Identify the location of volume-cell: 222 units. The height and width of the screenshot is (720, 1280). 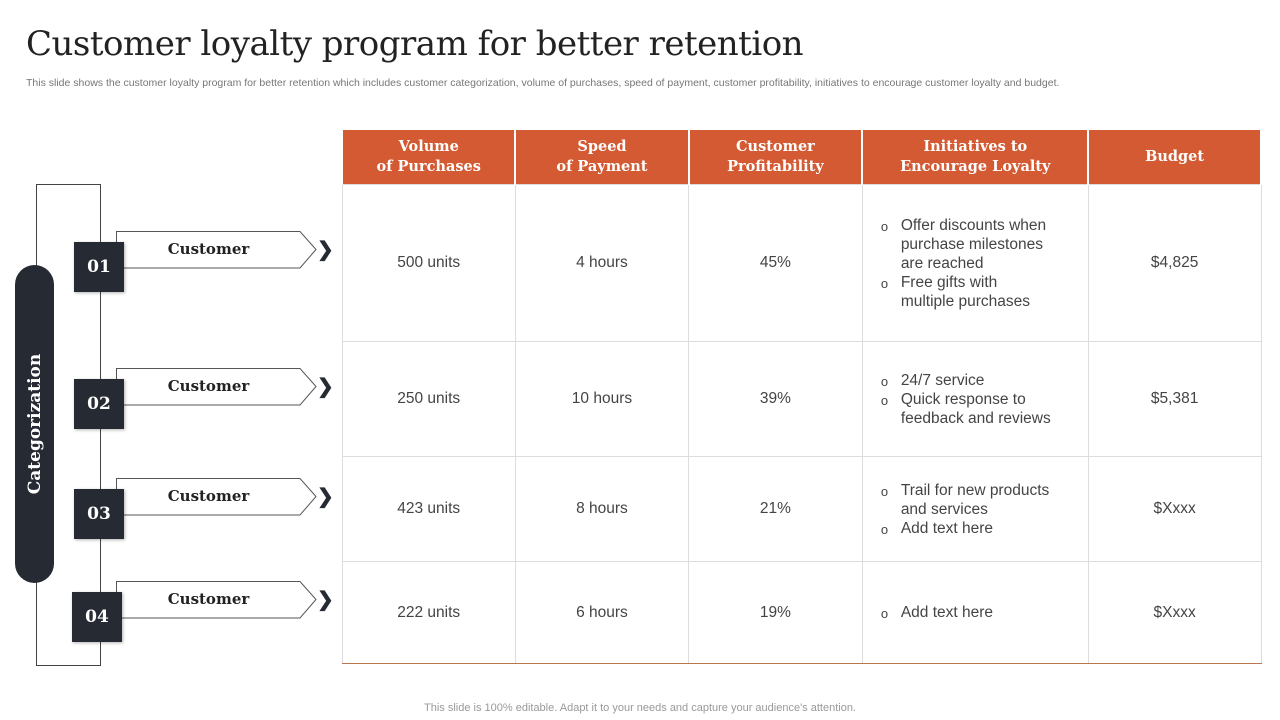
(428, 612).